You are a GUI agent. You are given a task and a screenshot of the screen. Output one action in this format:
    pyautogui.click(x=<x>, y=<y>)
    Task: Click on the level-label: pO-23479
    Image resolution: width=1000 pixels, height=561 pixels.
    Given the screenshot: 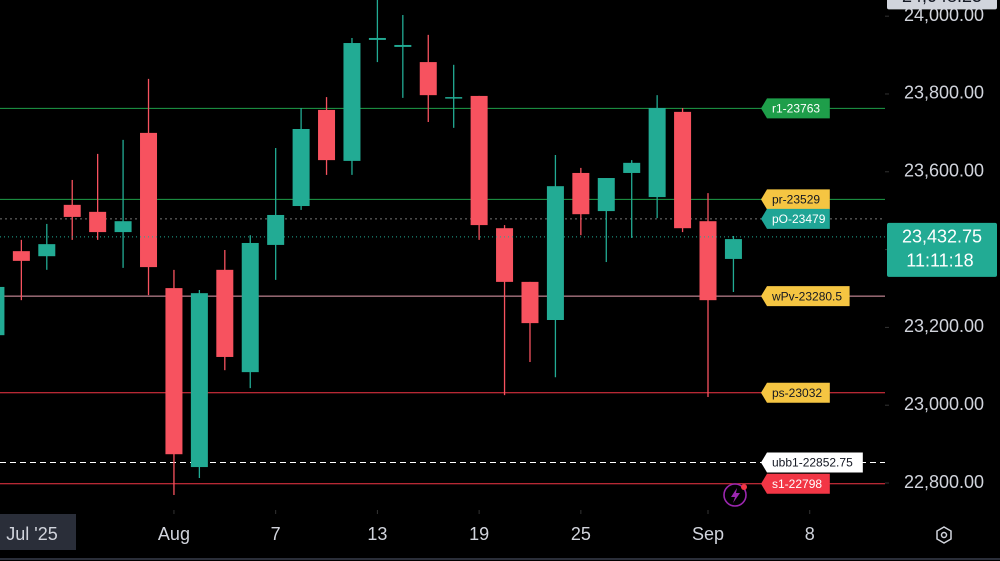 What is the action you would take?
    pyautogui.click(x=795, y=218)
    